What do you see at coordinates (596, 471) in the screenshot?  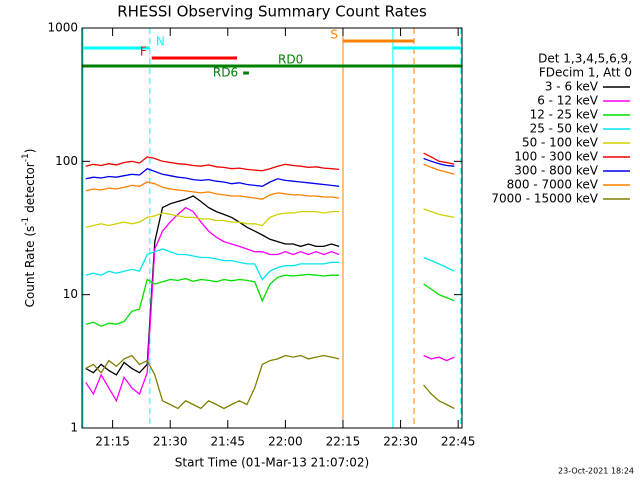 I see `footer: 23-Oct-2021 18:24` at bounding box center [596, 471].